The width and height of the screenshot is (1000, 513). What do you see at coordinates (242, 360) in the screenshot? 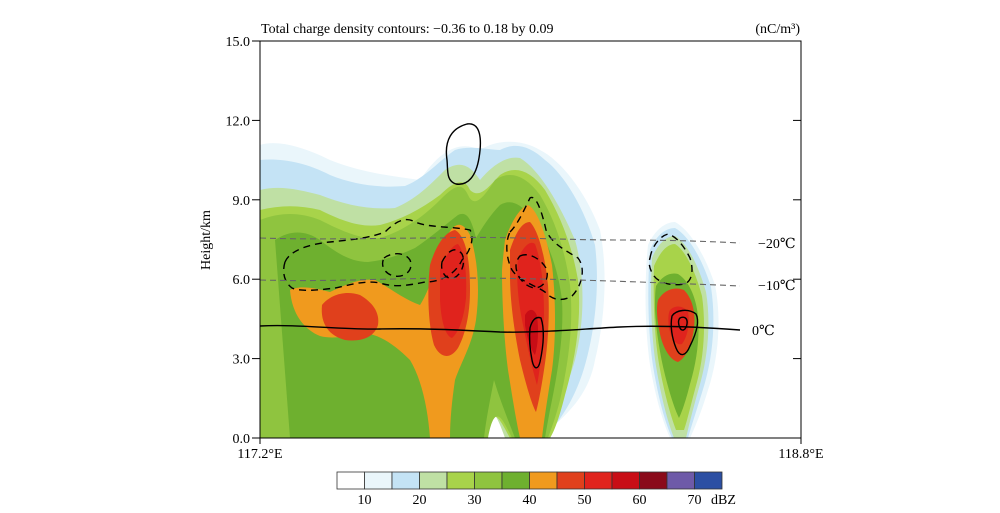
I see `y-tick-label: 3.0` at bounding box center [242, 360].